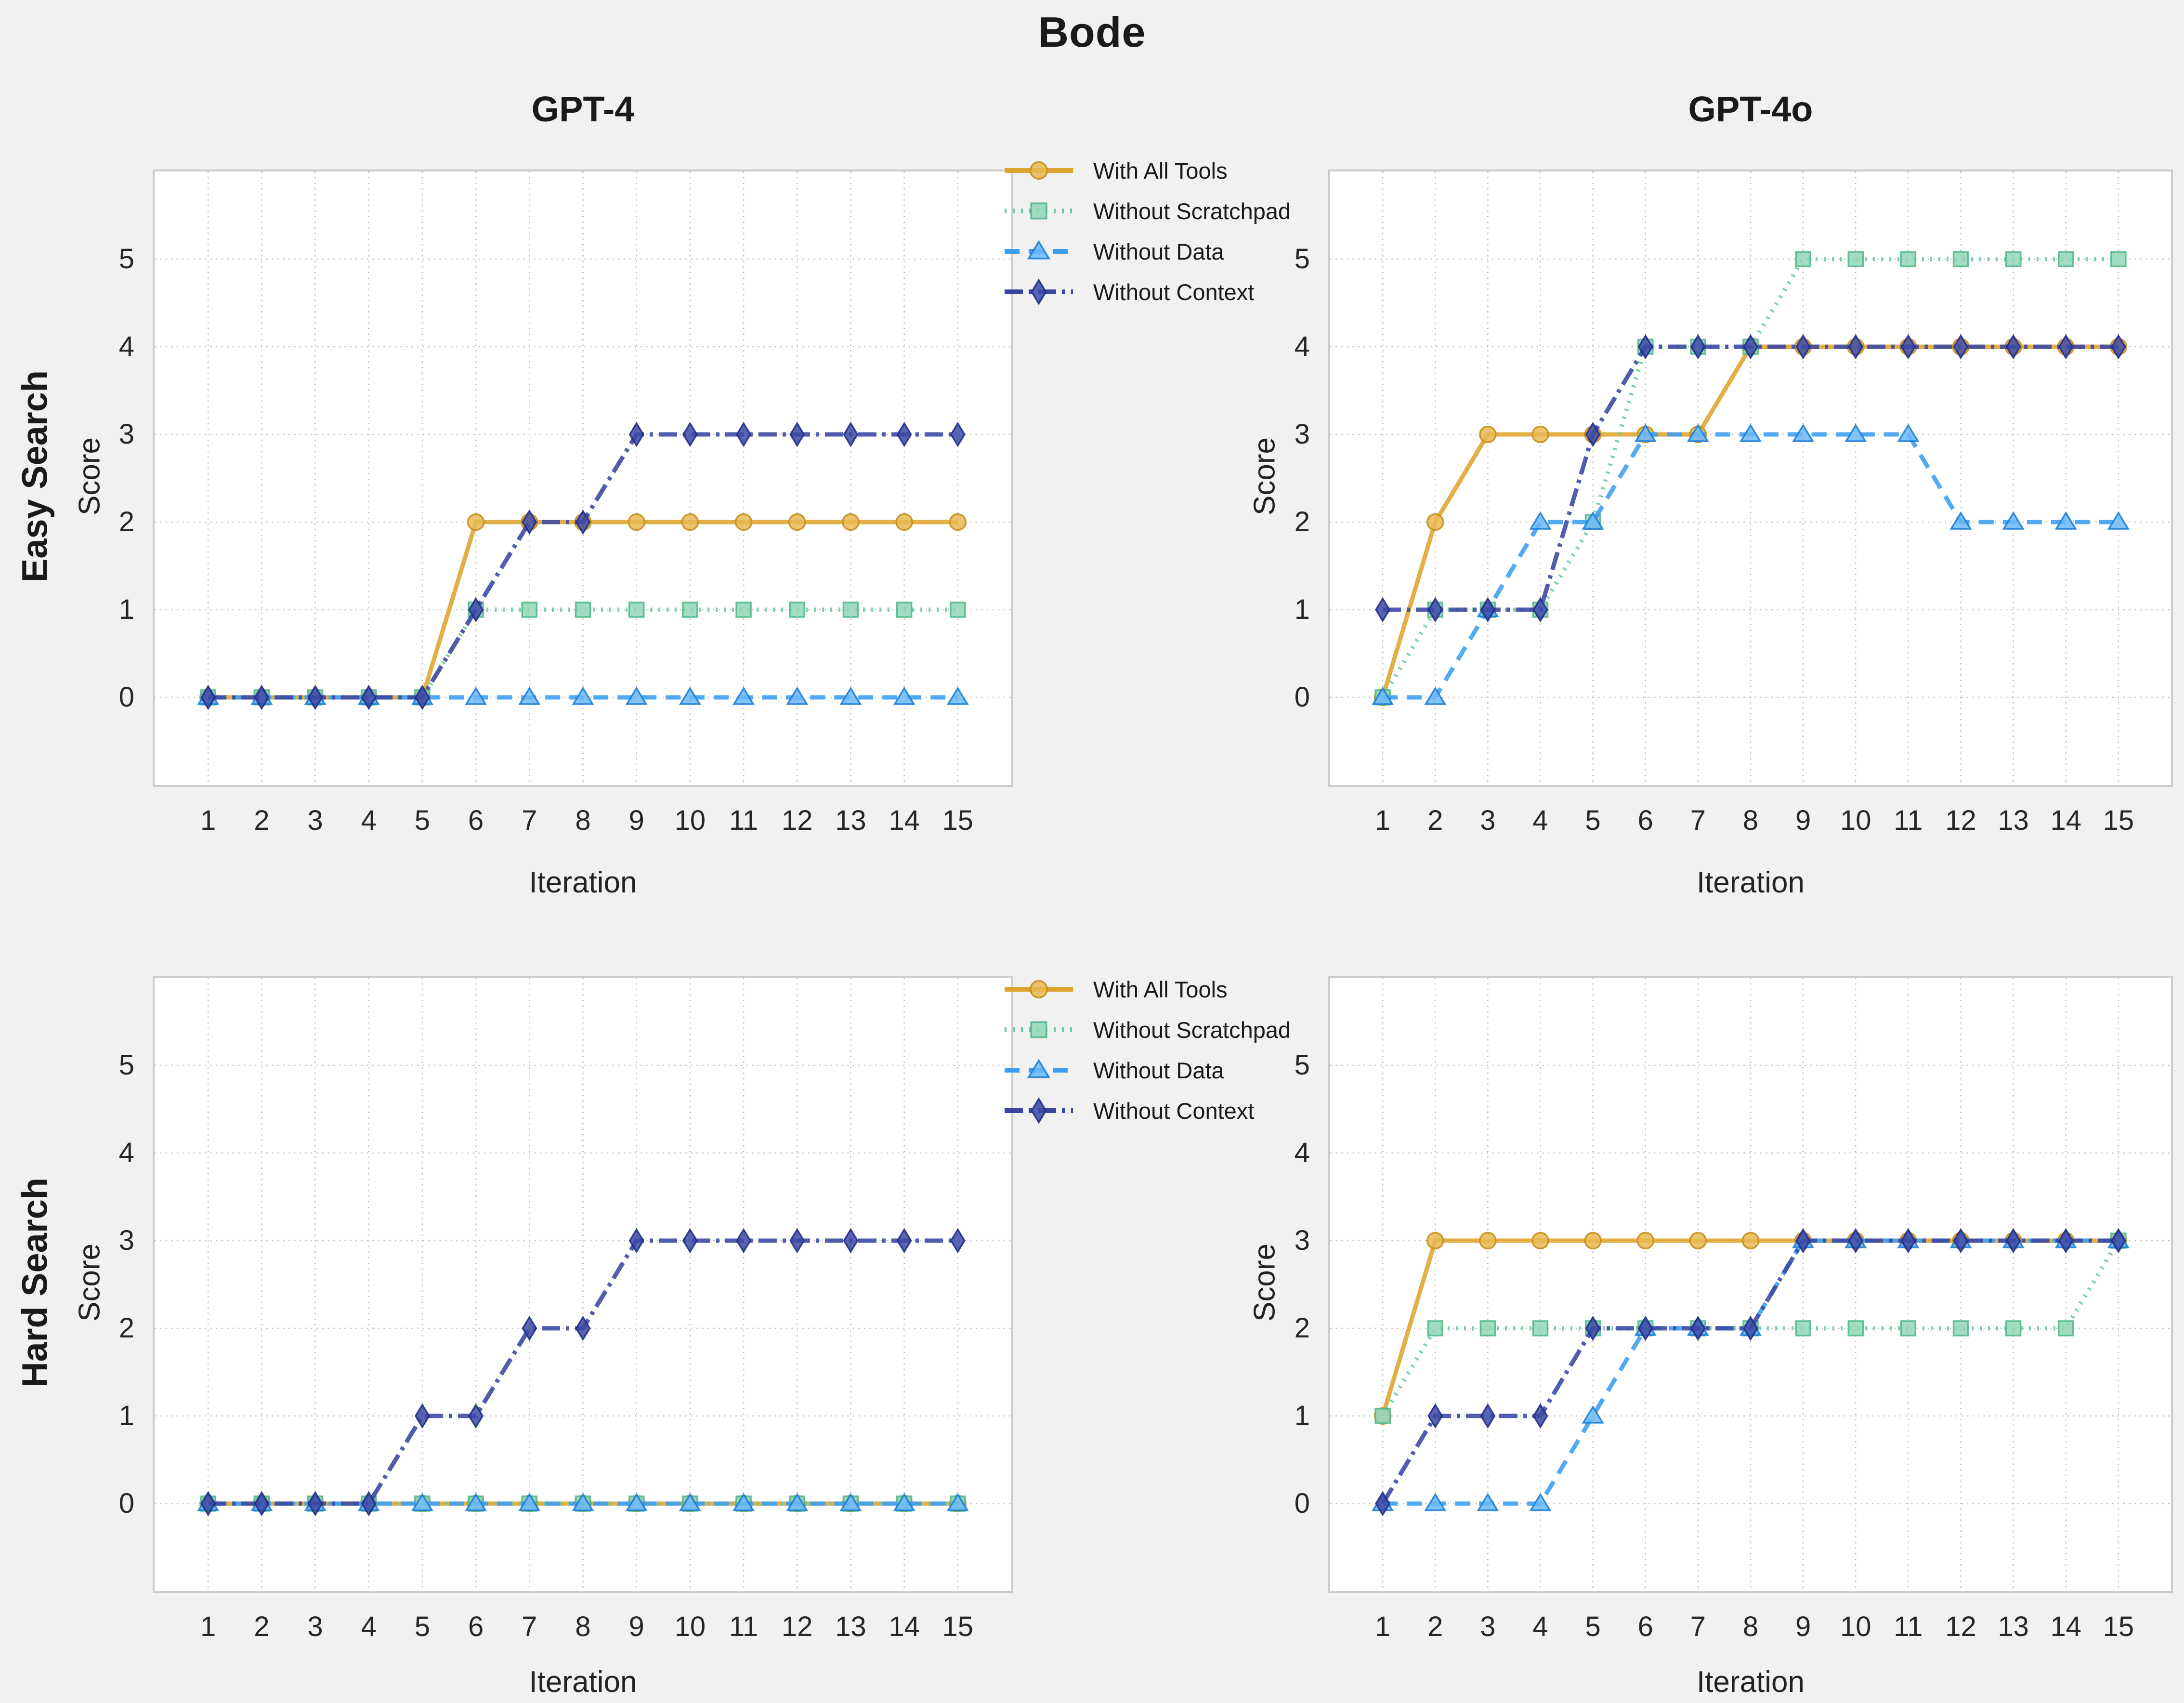 The image size is (2184, 1703). What do you see at coordinates (126, 1328) in the screenshot?
I see `y-tick-label: 2` at bounding box center [126, 1328].